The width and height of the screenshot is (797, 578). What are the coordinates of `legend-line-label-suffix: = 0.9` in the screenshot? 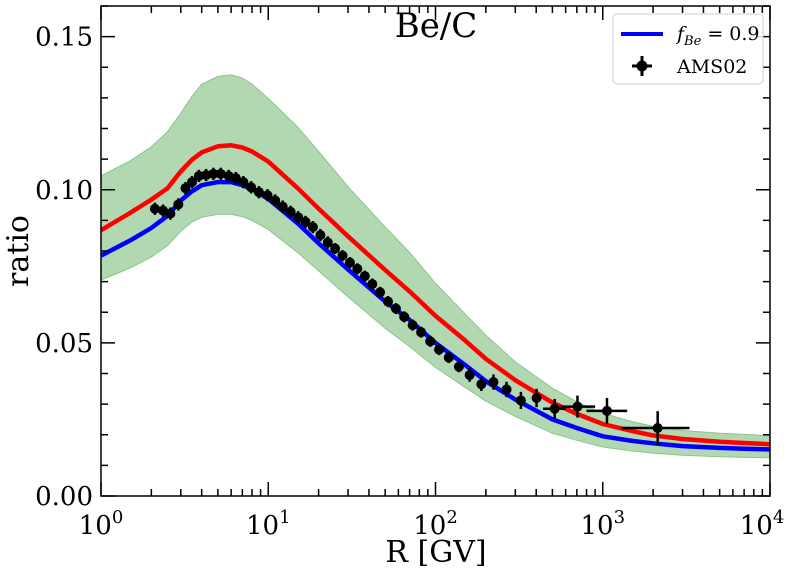 It's located at (730, 34).